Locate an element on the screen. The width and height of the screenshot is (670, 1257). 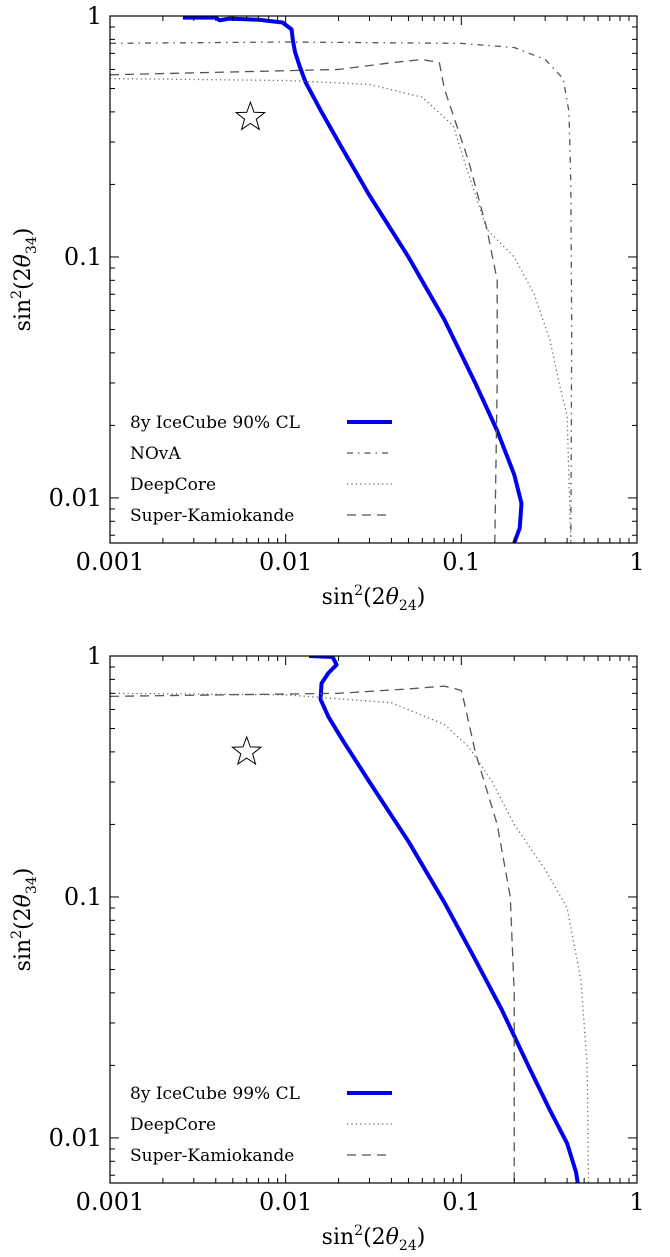
legend-entry-label: NOvA is located at coordinates (155, 454).